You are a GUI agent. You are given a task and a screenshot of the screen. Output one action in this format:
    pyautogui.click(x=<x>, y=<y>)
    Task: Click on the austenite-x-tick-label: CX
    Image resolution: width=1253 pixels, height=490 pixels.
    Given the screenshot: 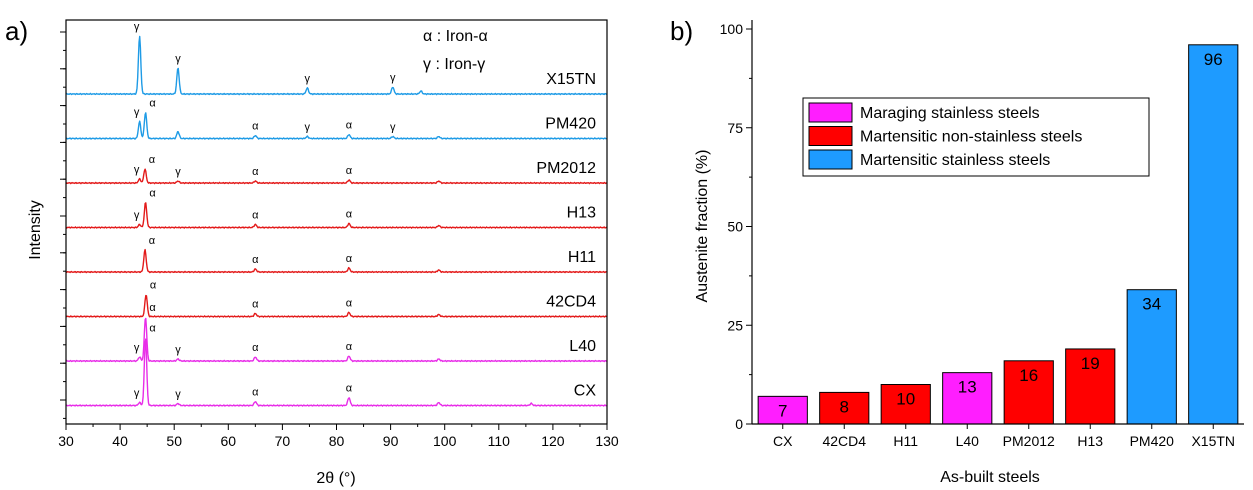 What is the action you would take?
    pyautogui.click(x=783, y=441)
    